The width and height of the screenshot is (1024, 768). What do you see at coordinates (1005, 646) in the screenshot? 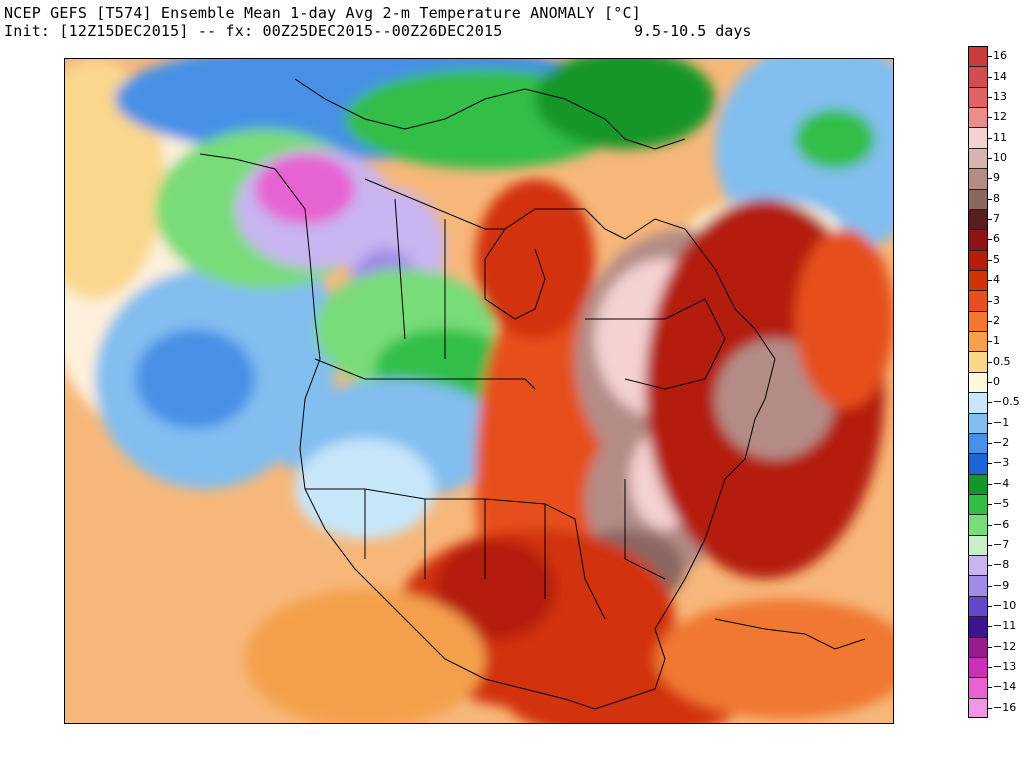
I see `color-scale-label: −12` at bounding box center [1005, 646].